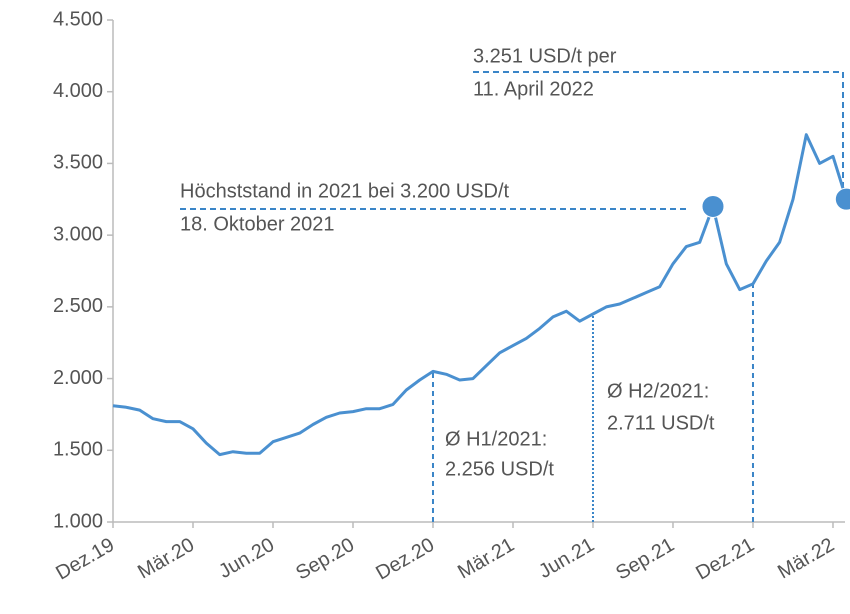 This screenshot has width=850, height=614. I want to click on x-tick-label: Mär.21, so click(486, 559).